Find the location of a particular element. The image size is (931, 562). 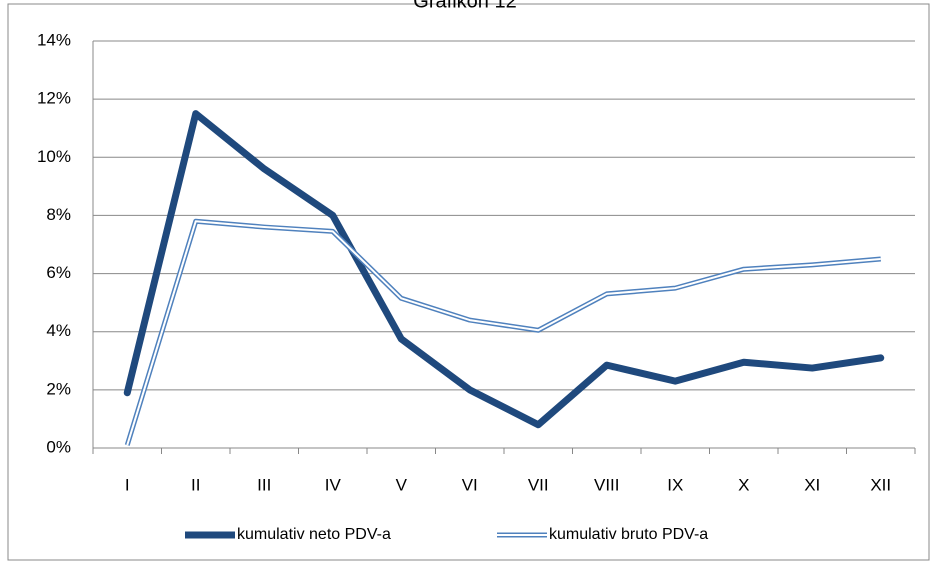

x-tick-label: XI is located at coordinates (812, 484).